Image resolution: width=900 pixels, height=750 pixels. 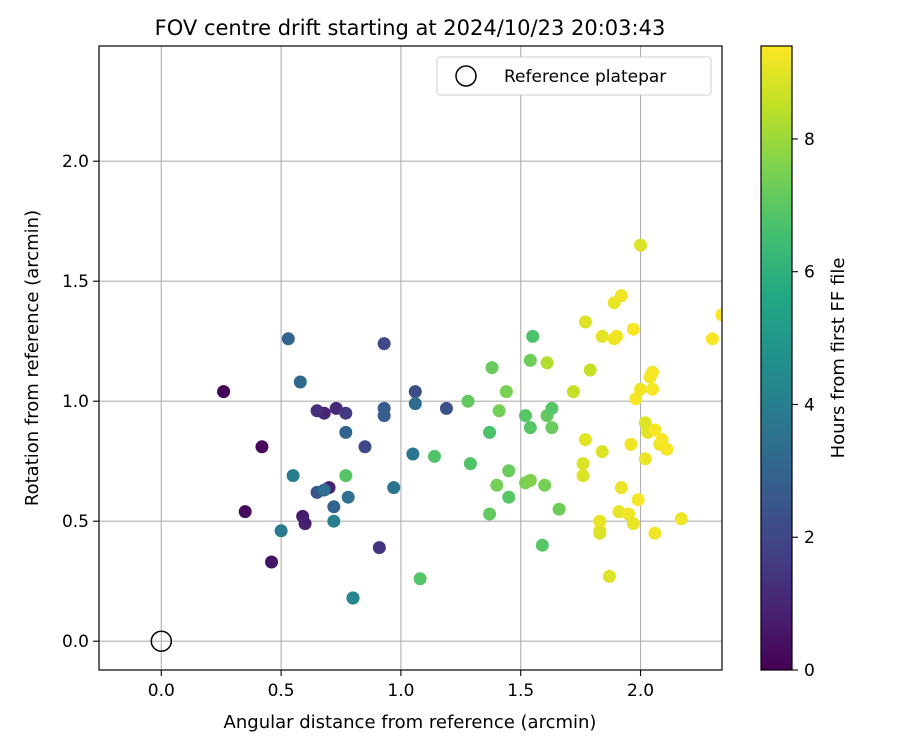 What do you see at coordinates (809, 273) in the screenshot?
I see `colorbar-tick-label: 6` at bounding box center [809, 273].